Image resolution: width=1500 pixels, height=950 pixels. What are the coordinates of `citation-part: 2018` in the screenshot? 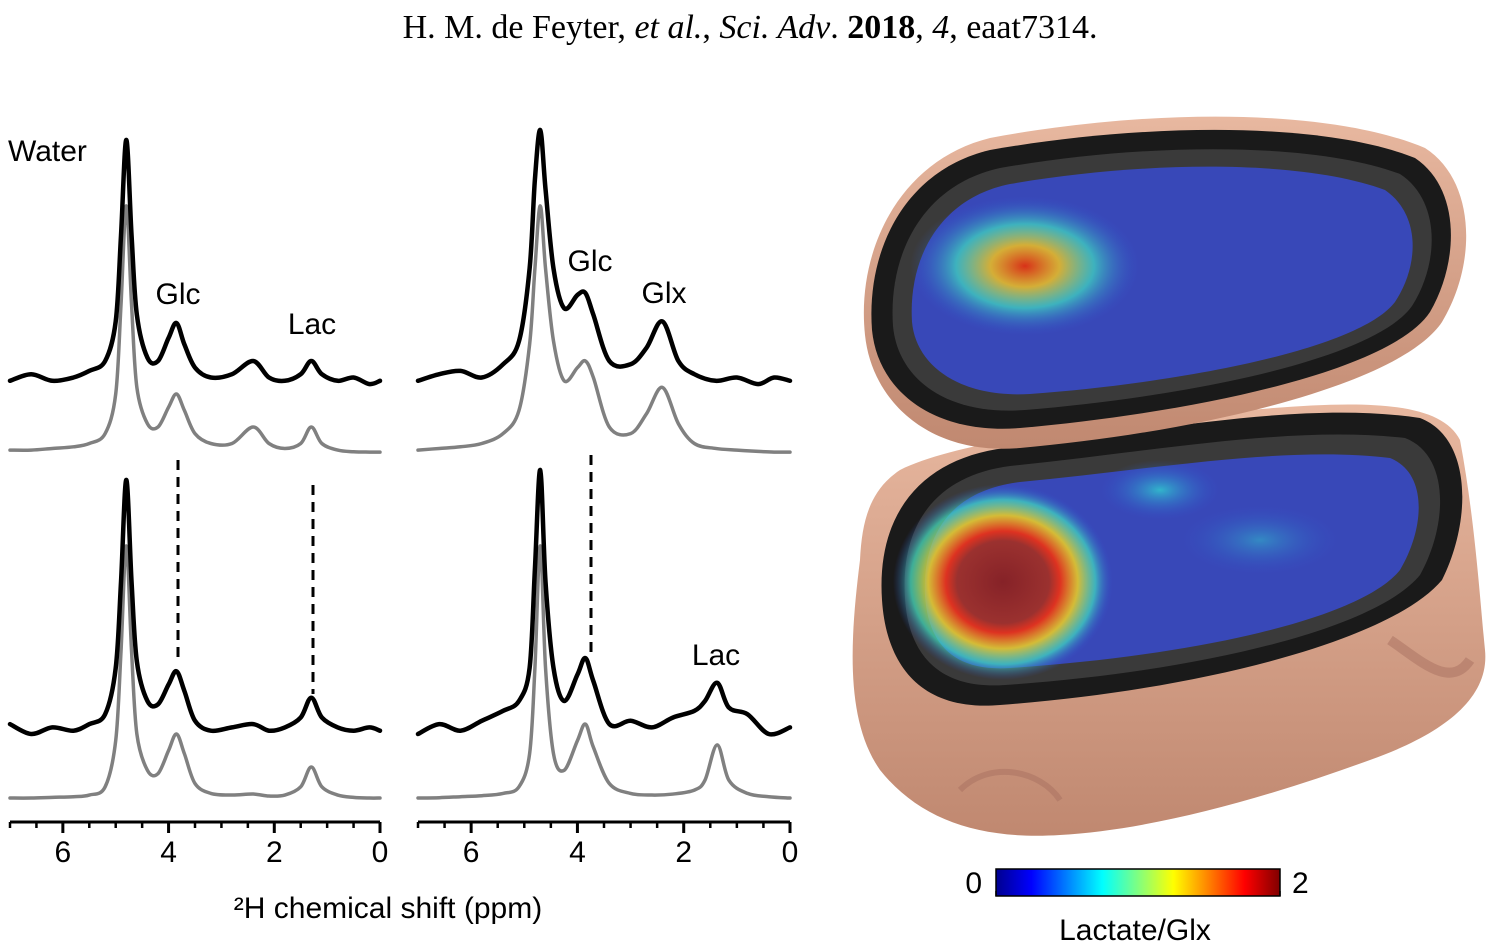 It's located at (881, 27).